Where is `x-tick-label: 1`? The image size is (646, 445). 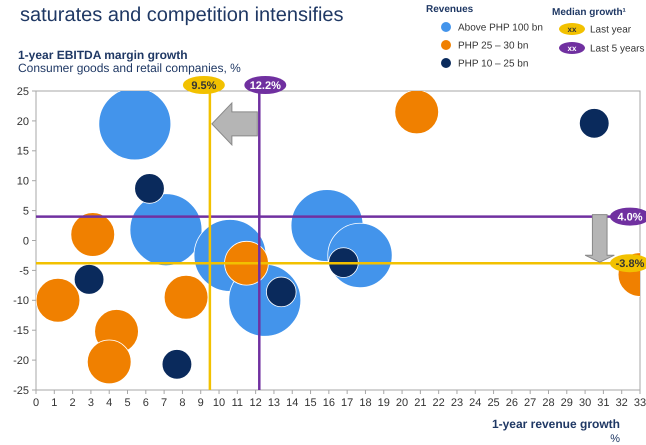 x-tick-label: 1 is located at coordinates (54, 403).